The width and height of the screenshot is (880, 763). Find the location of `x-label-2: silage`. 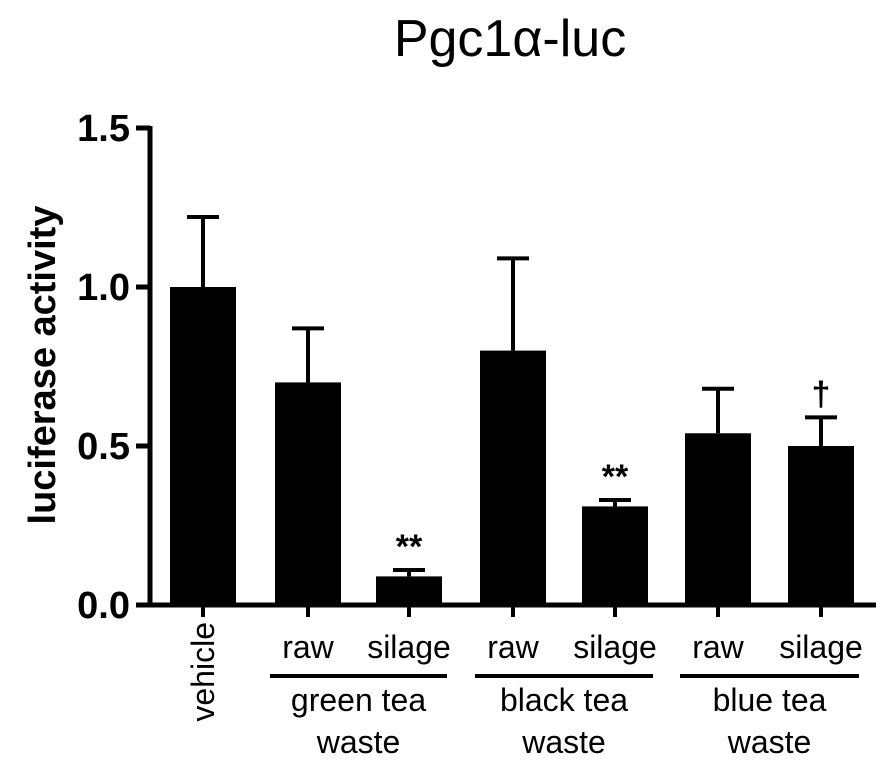

x-label-2: silage is located at coordinates (409, 647).